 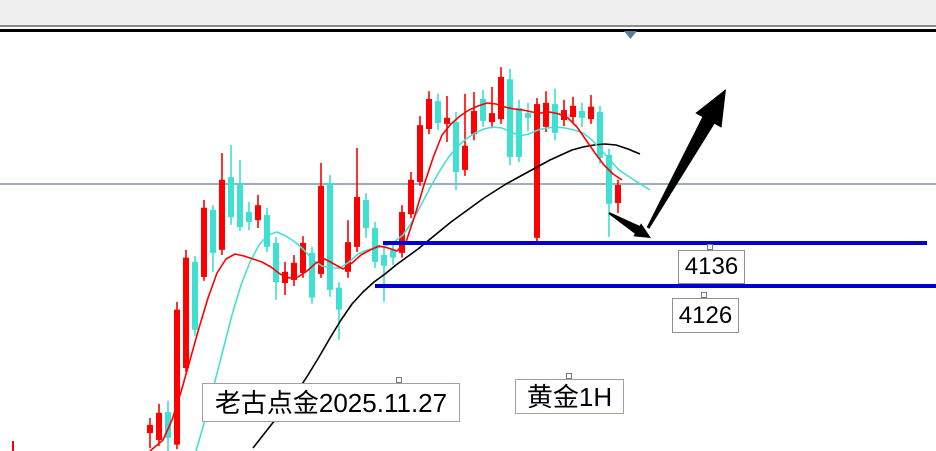 What do you see at coordinates (468, 30) in the screenshot?
I see `window-separator-black` at bounding box center [468, 30].